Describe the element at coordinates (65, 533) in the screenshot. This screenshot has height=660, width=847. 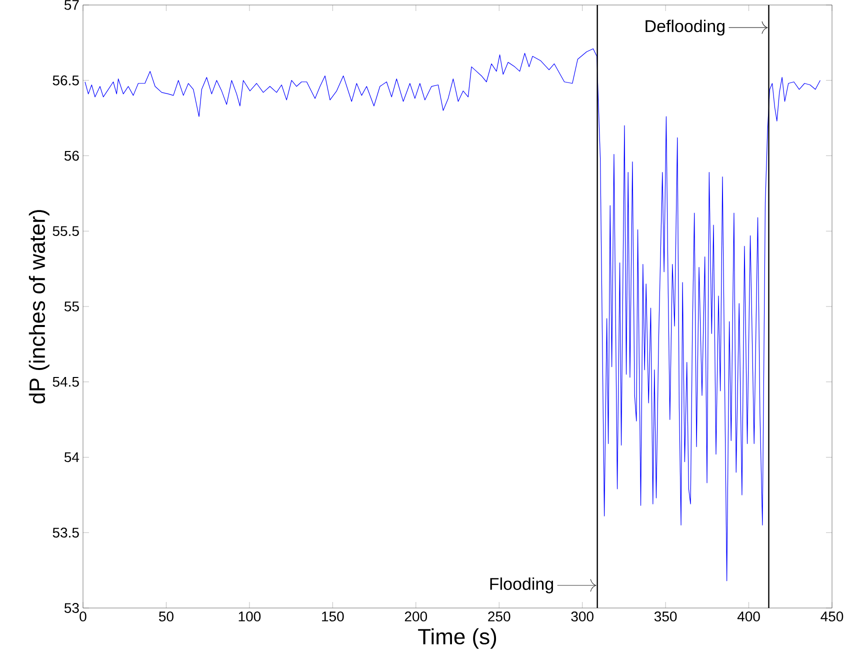
I see `y-tick-label: 53.5` at that location.